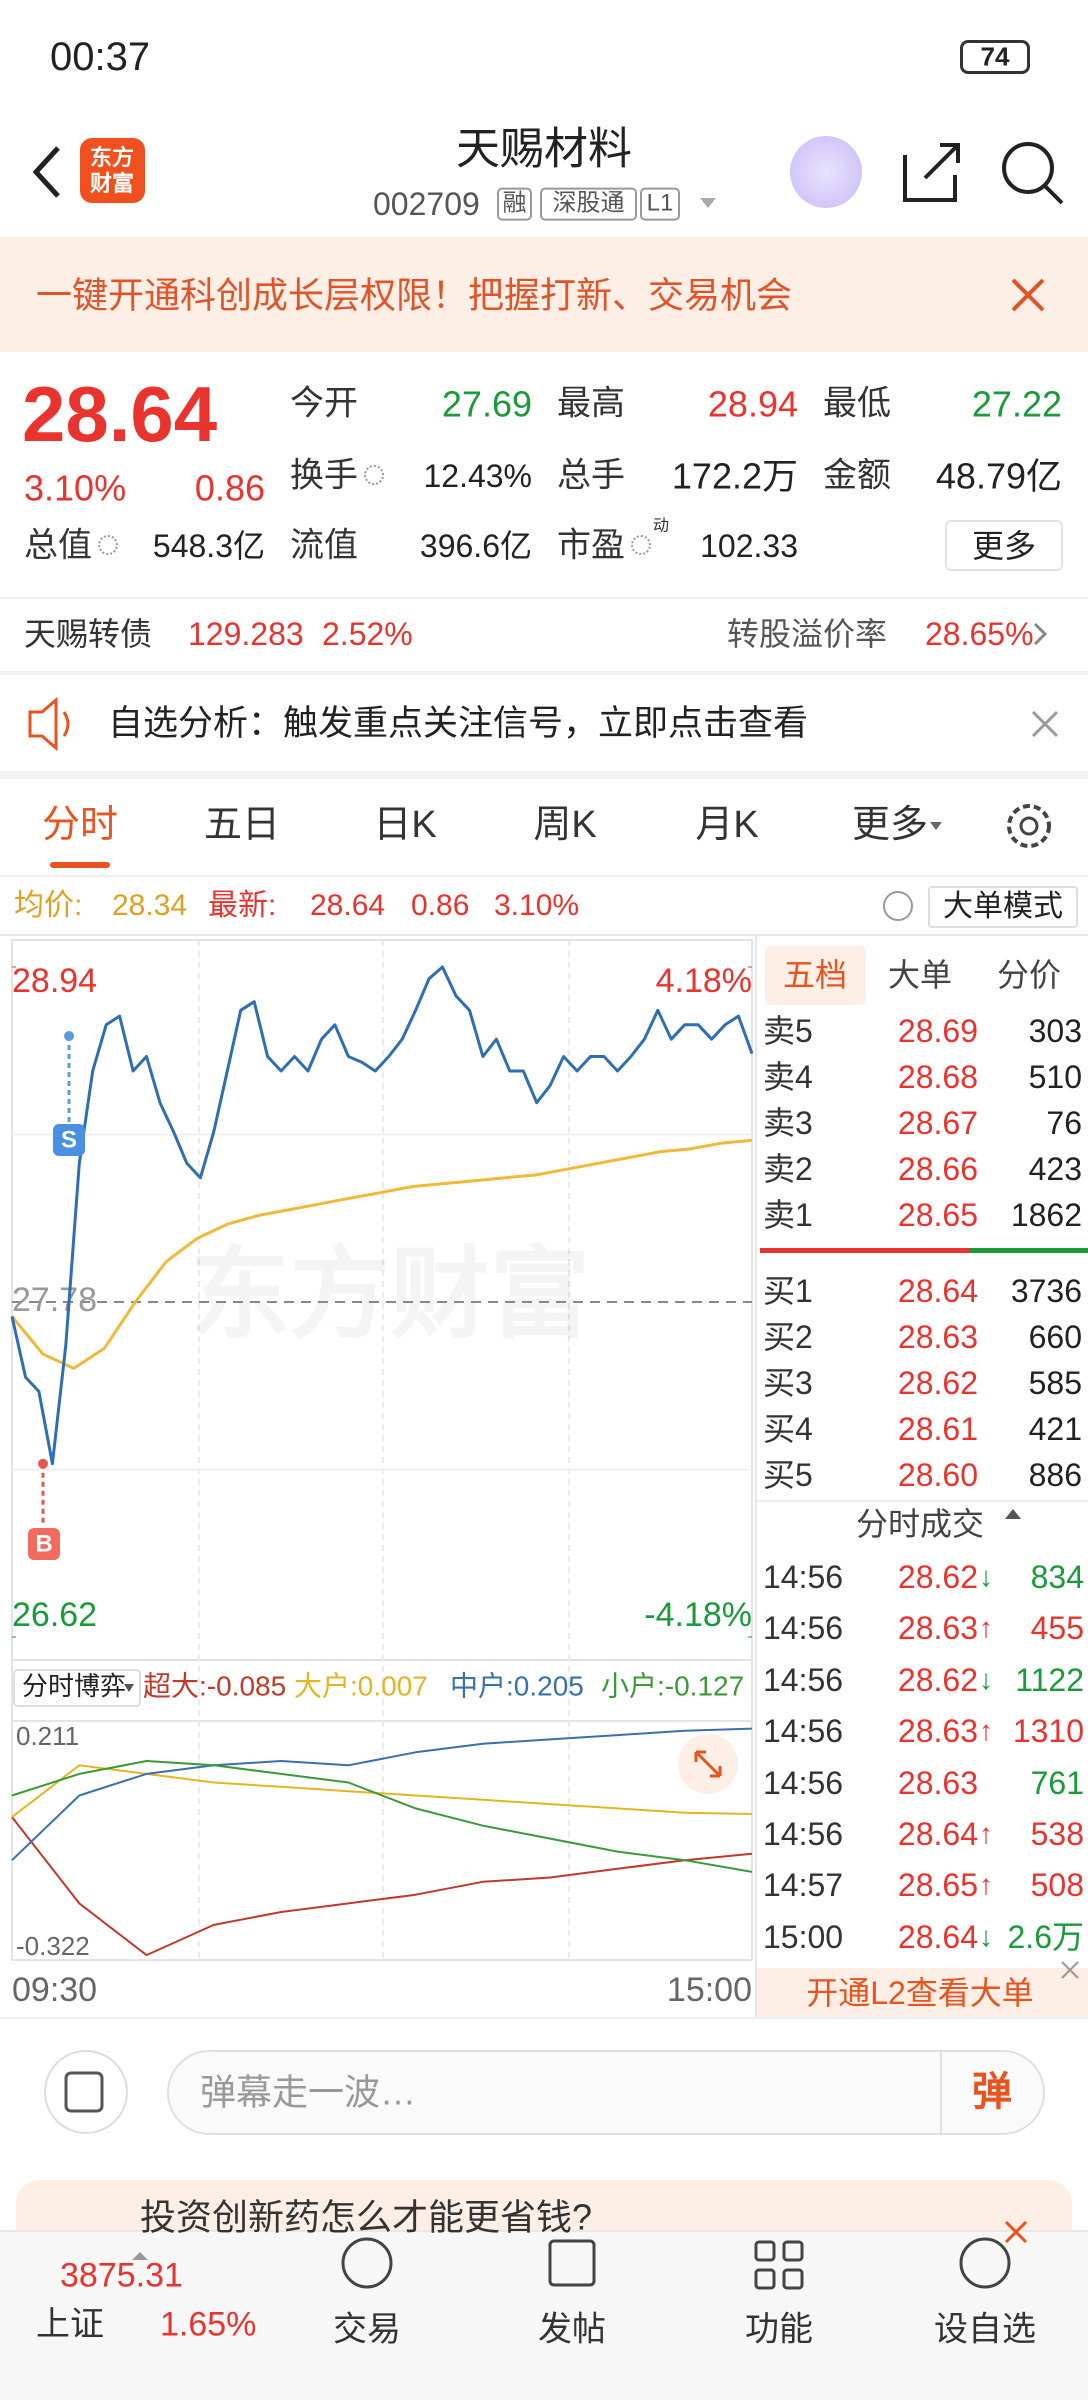  What do you see at coordinates (405, 825) in the screenshot?
I see `period-tab: 日K` at bounding box center [405, 825].